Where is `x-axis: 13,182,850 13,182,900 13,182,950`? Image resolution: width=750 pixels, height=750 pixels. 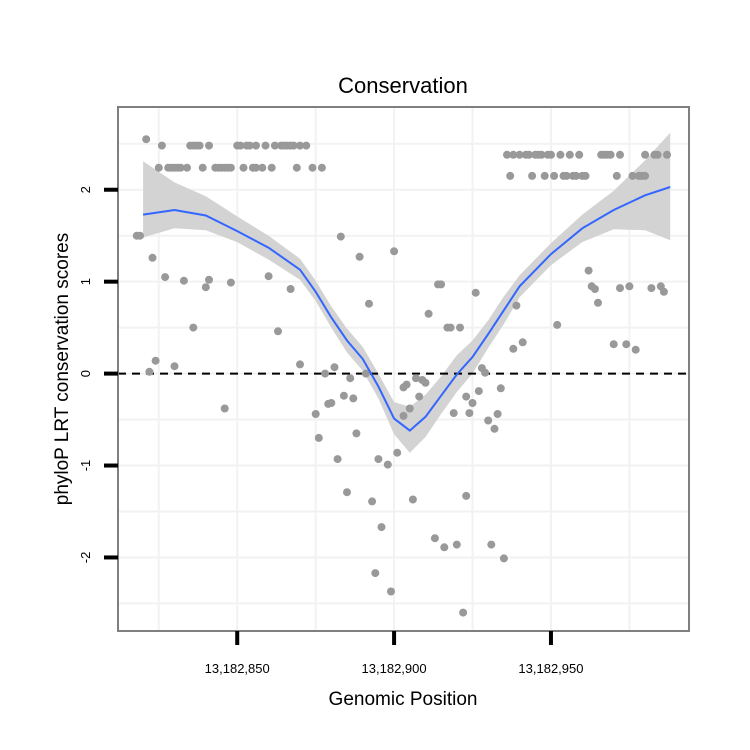
x-axis: 13,182,850 13,182,900 13,182,950 is located at coordinates (394, 653).